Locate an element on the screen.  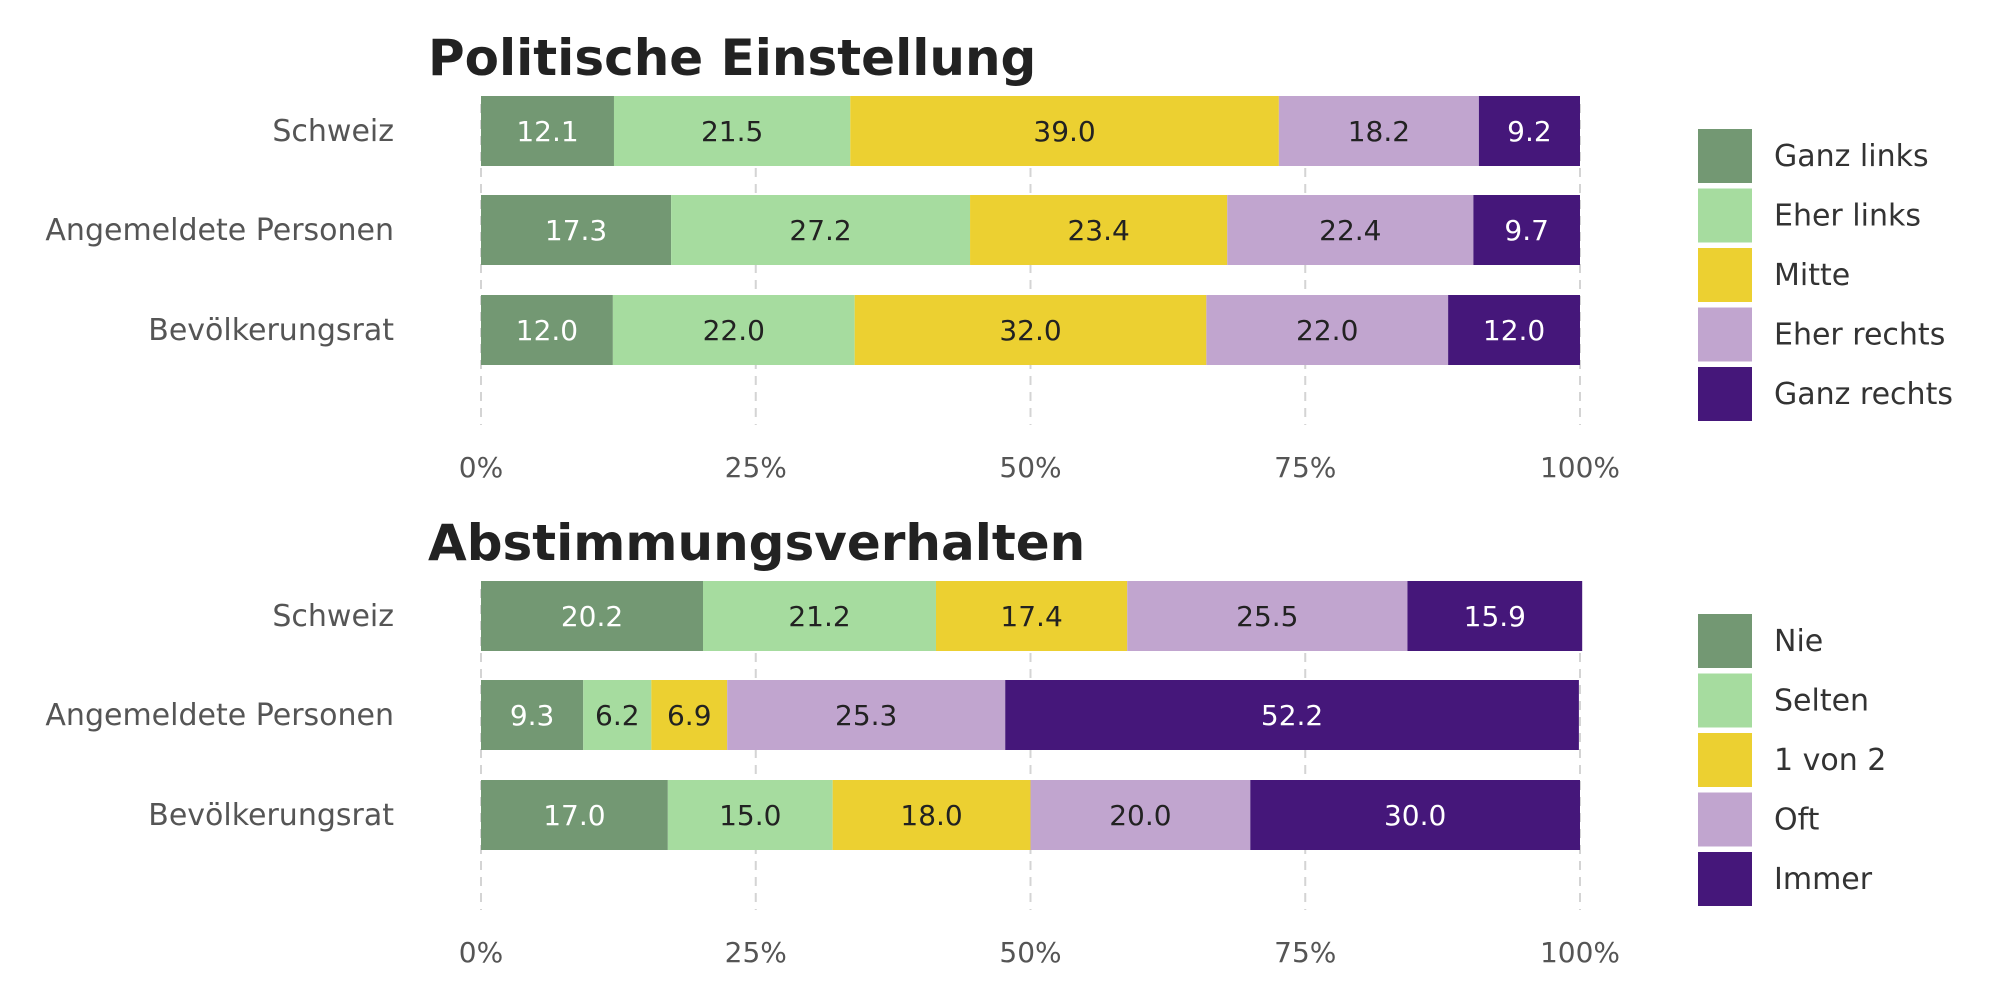
bar-value-label: 9.3 is located at coordinates (532, 715).